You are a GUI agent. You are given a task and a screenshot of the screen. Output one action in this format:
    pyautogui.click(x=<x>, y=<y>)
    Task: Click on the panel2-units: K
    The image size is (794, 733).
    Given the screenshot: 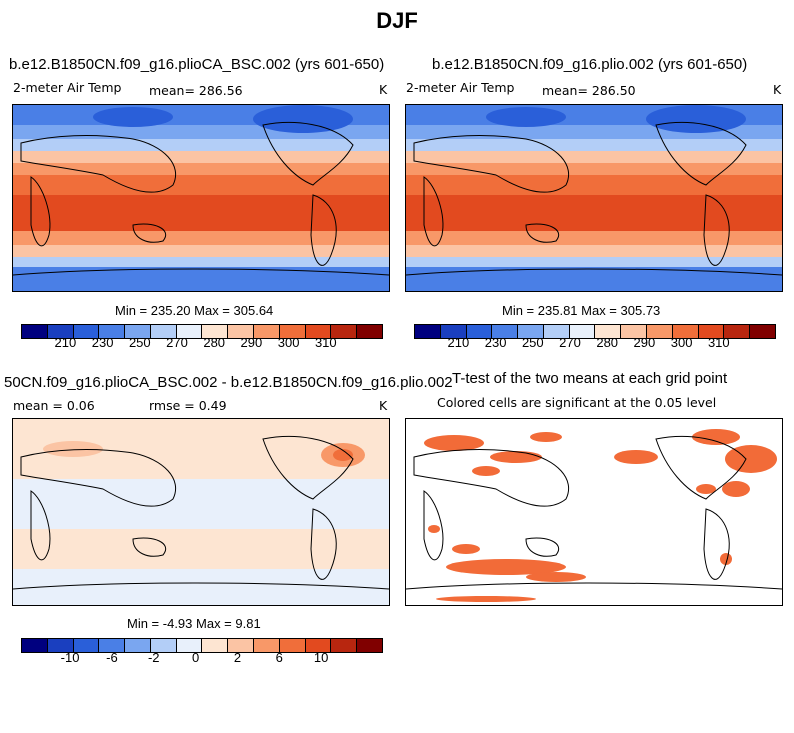 What is the action you would take?
    pyautogui.click(x=777, y=89)
    